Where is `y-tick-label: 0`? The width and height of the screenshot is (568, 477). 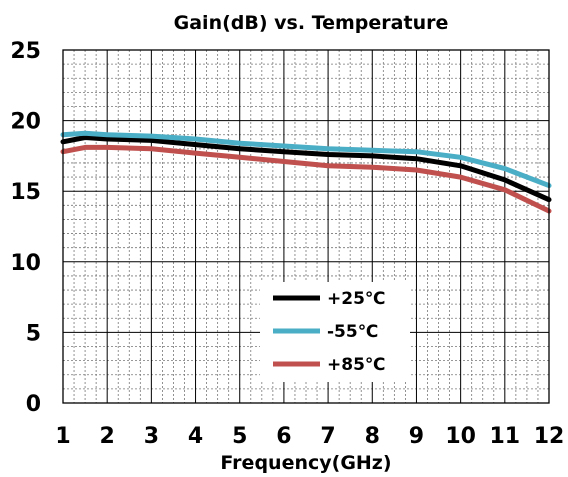
y-tick-label: 0 is located at coordinates (33, 404).